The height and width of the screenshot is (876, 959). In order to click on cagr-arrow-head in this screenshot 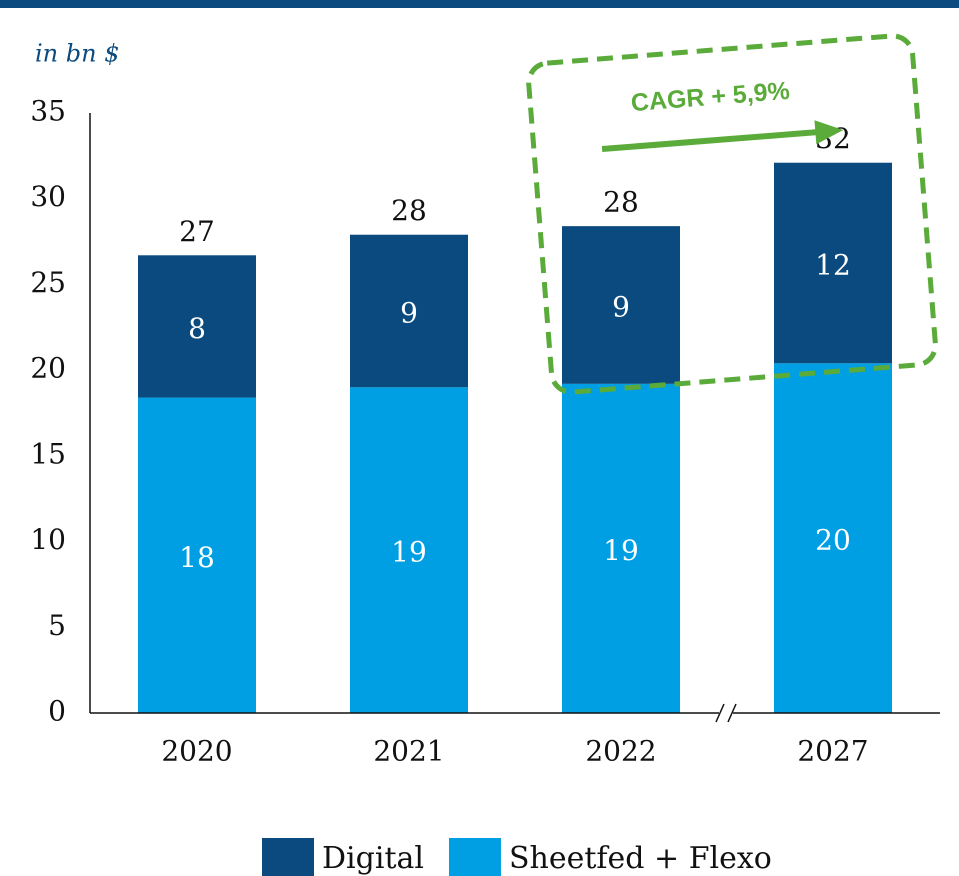, I will do `click(829, 132)`.